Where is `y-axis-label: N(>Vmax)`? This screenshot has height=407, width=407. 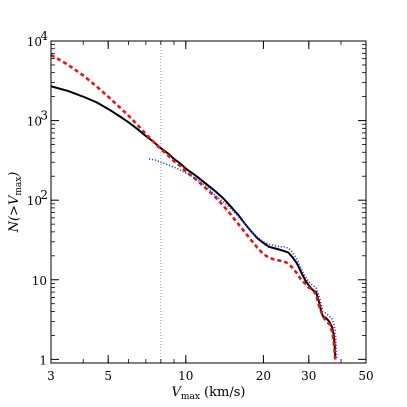
y-axis-label: N(>Vmax) is located at coordinates (15, 203).